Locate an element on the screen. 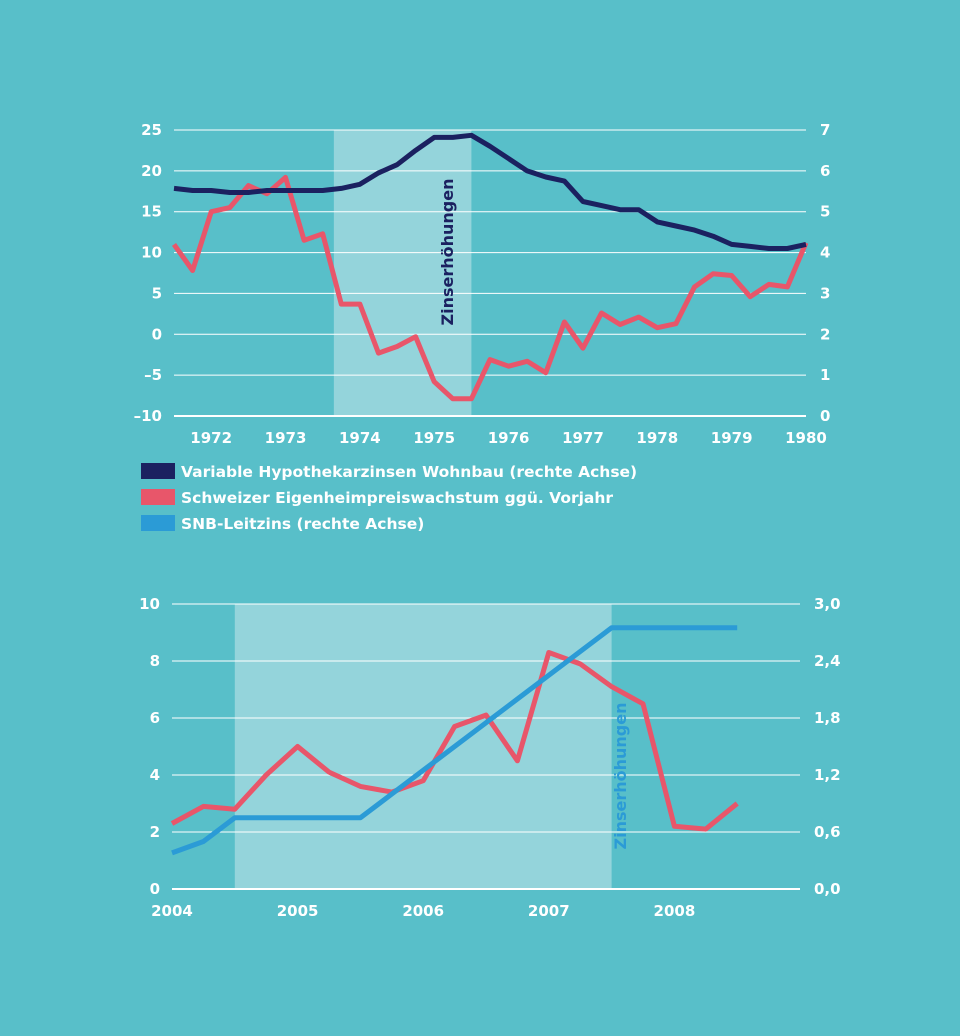  y-tick-left: 25 is located at coordinates (151, 130).